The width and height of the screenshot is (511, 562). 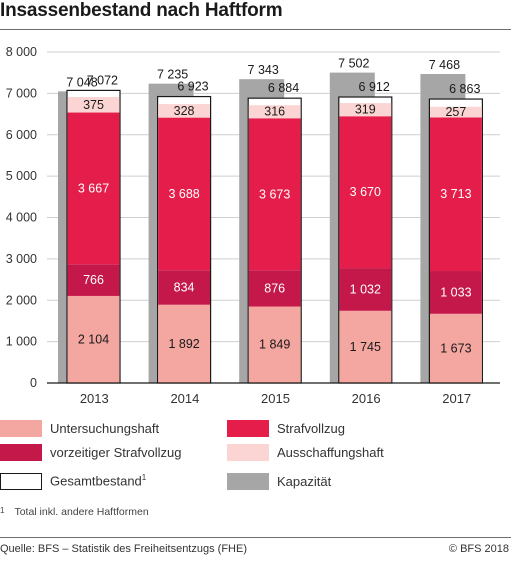 What do you see at coordinates (21, 93) in the screenshot?
I see `y-tick-label: 7 000` at bounding box center [21, 93].